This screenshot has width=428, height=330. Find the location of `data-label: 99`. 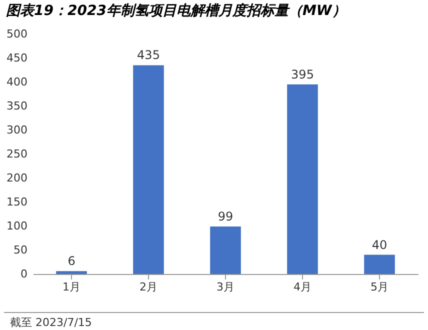

data-label: 99 is located at coordinates (226, 216).